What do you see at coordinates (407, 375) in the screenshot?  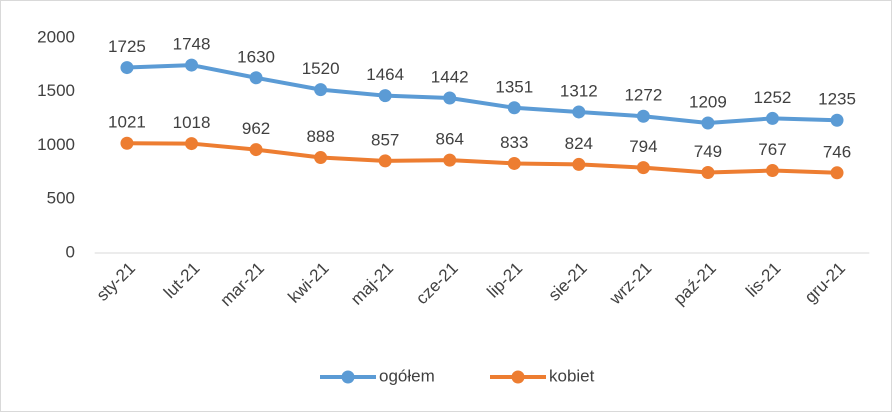 I see `legend-label: ogółem` at bounding box center [407, 375].